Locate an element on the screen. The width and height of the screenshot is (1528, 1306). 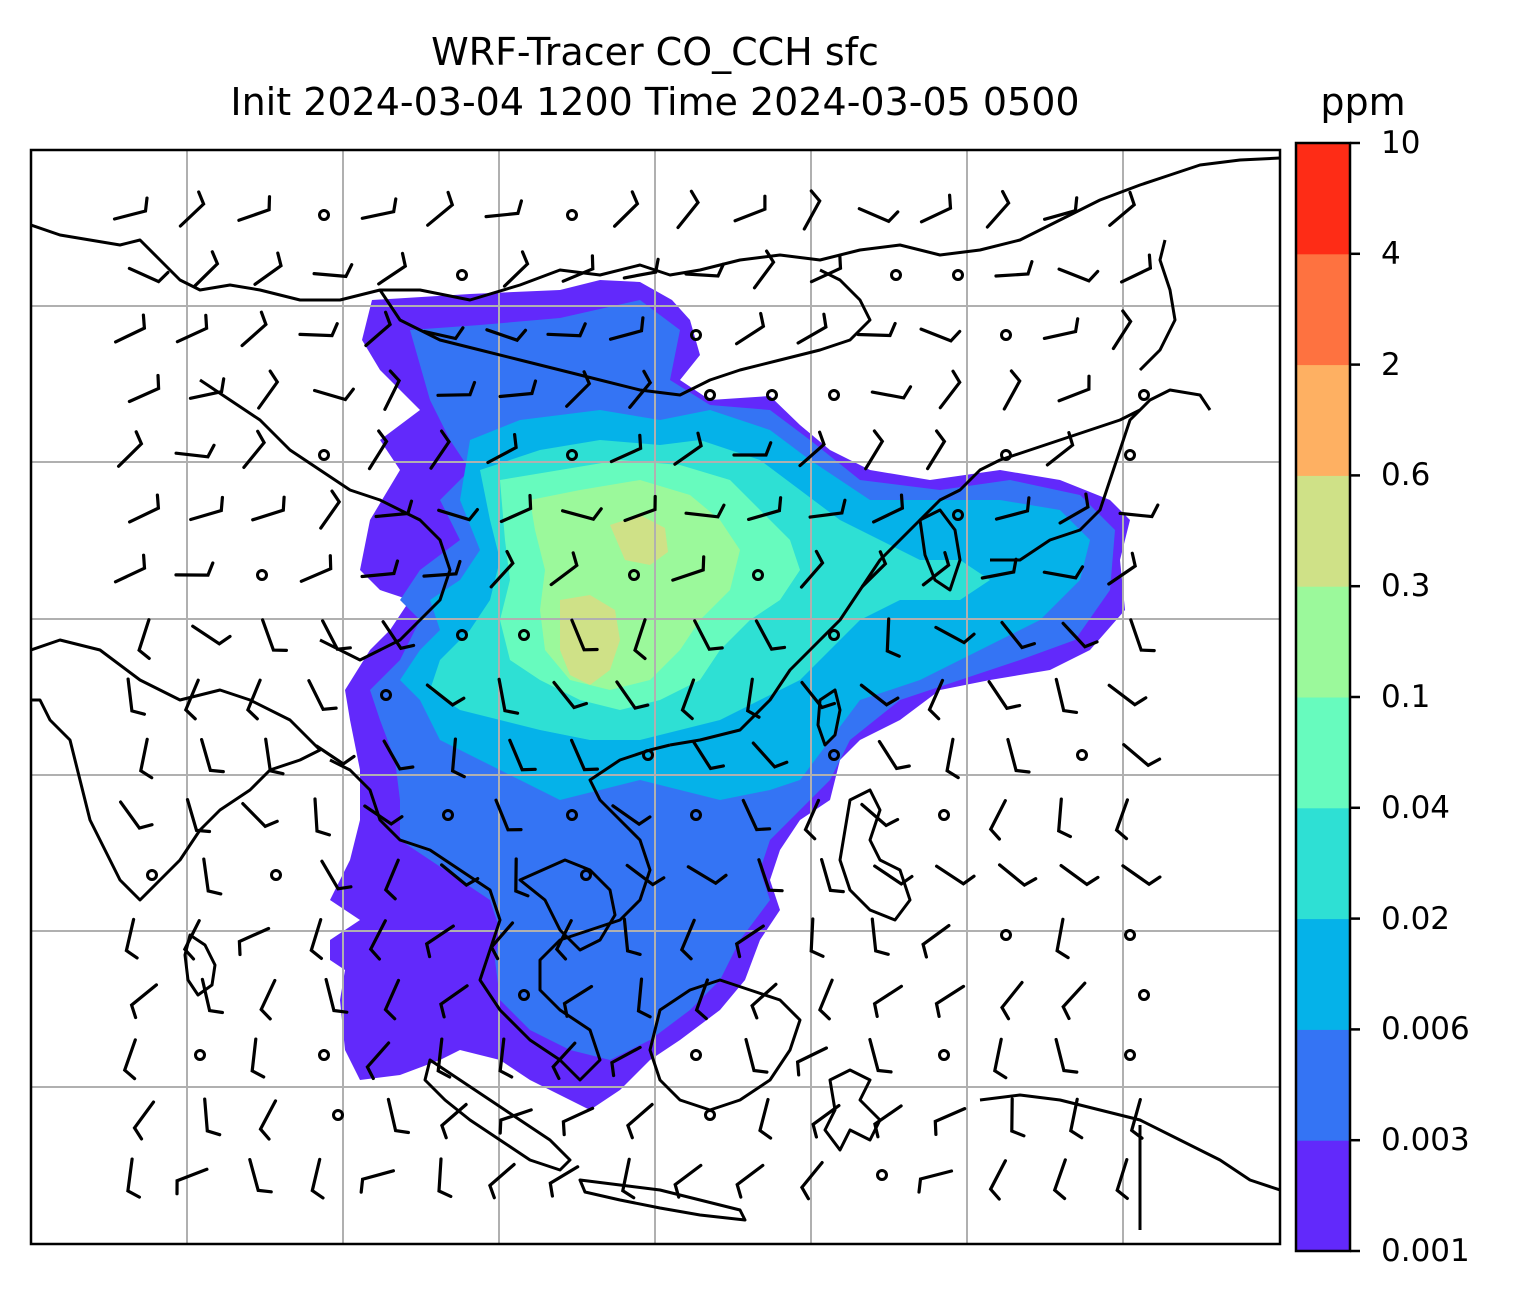
coast-china is located at coordinates (905, 577).